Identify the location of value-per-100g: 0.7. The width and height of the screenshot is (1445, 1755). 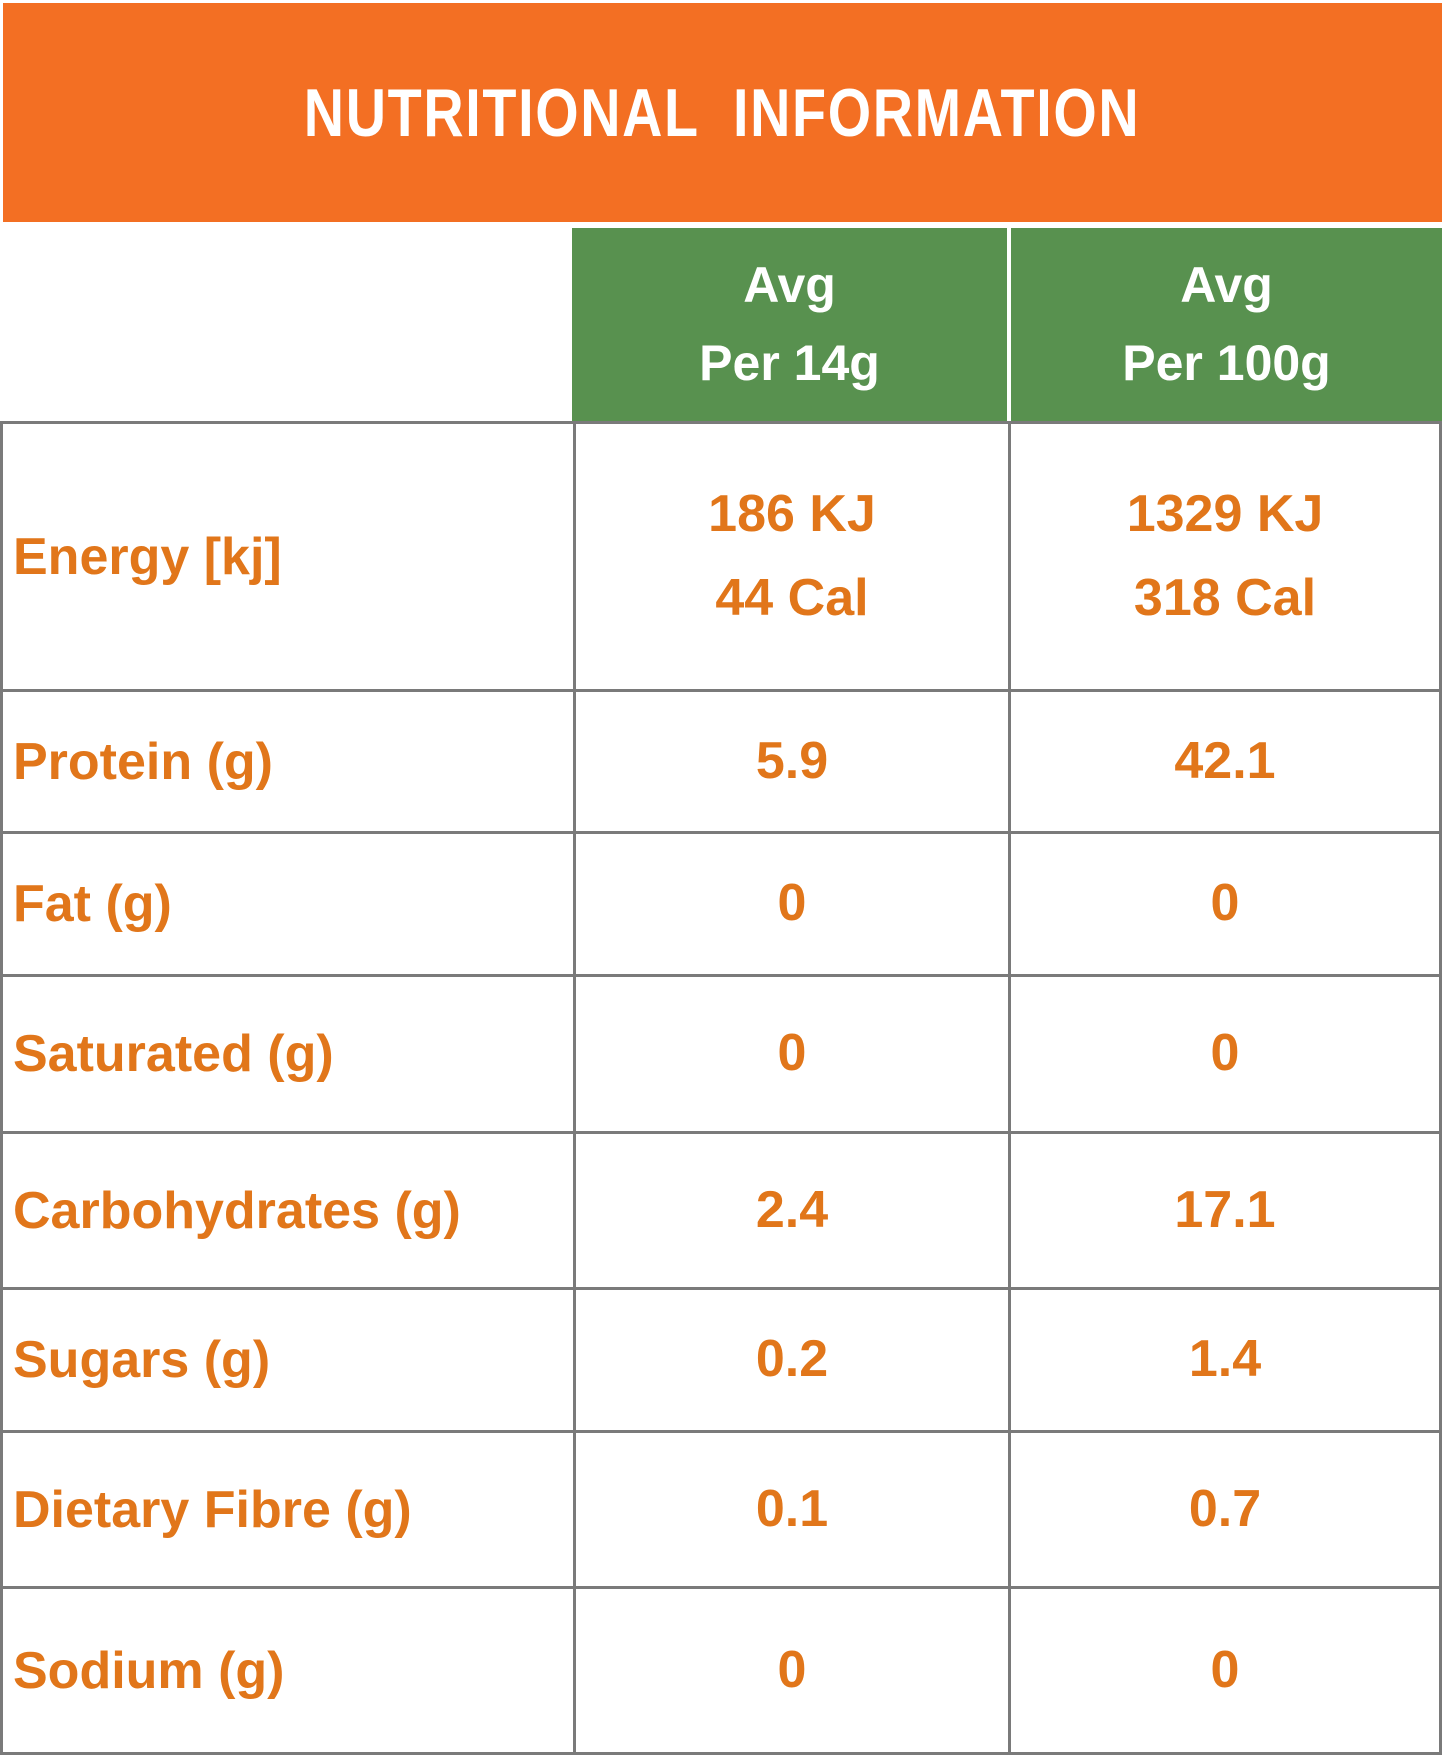
(1223, 1509).